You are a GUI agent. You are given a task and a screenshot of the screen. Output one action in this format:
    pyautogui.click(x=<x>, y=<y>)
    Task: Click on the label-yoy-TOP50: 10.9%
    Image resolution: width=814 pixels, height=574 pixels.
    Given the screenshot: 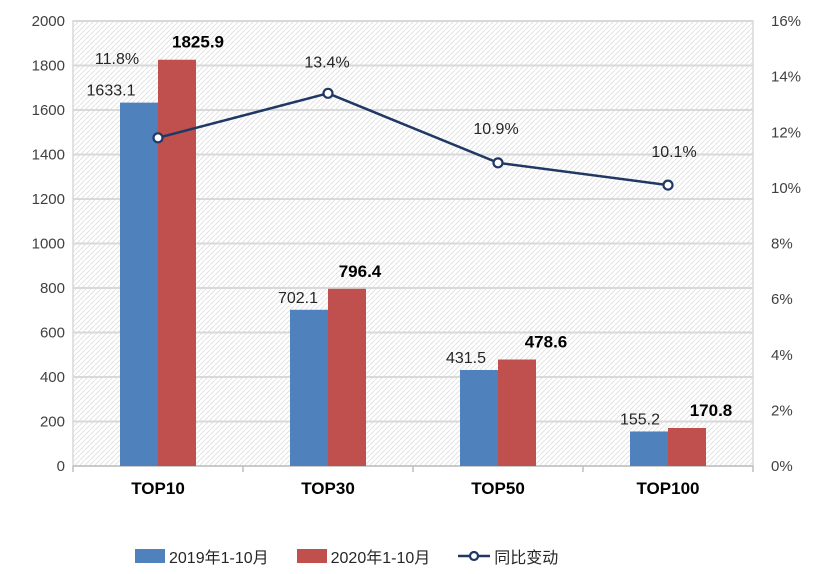 What is the action you would take?
    pyautogui.click(x=495, y=129)
    